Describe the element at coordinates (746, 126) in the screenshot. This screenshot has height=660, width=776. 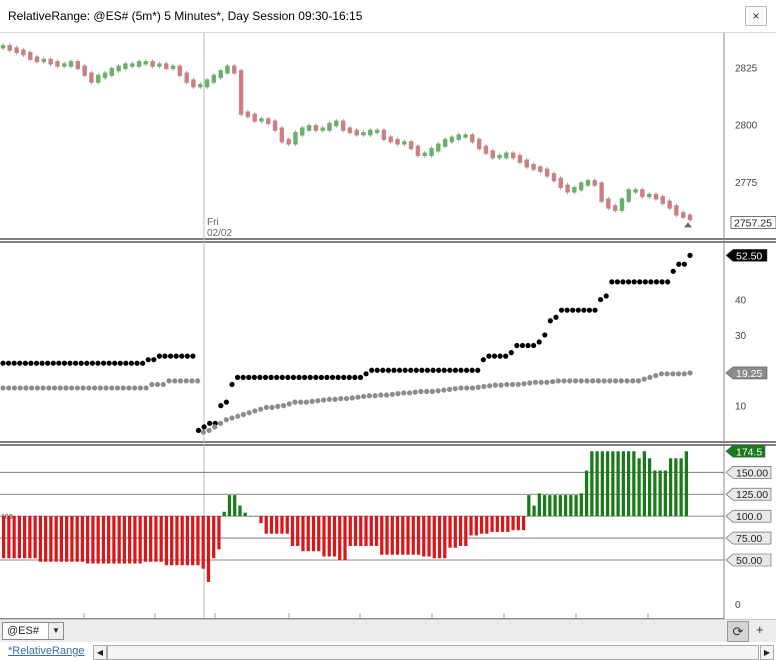
I see `price-tick-label: 2800` at that location.